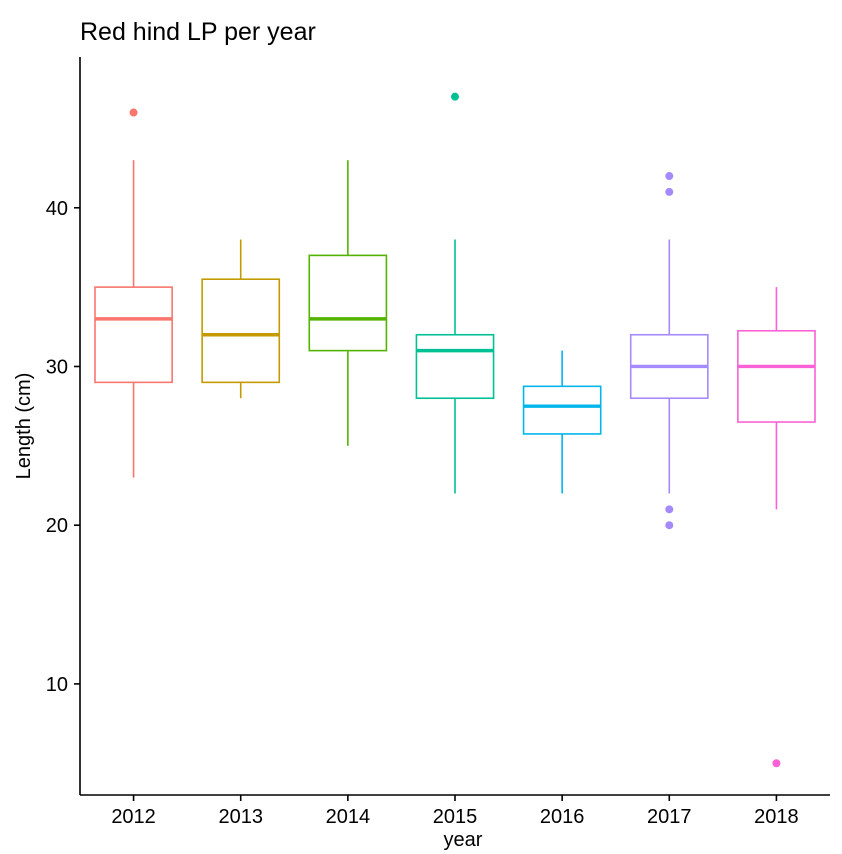  I want to click on y-axis-title: Length (cm), so click(24, 426).